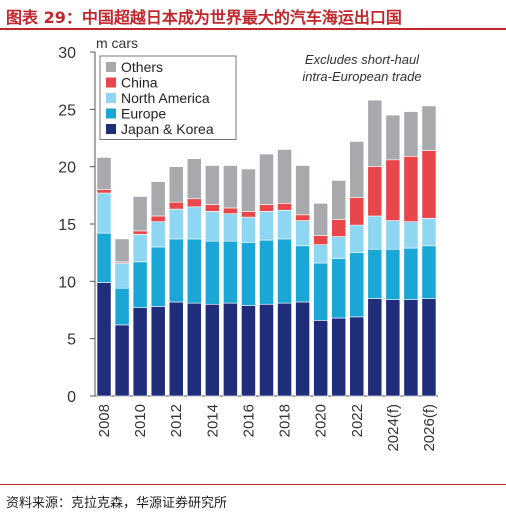 The width and height of the screenshot is (506, 518). Describe the element at coordinates (67, 225) in the screenshot. I see `y-tick-label: 15` at that location.